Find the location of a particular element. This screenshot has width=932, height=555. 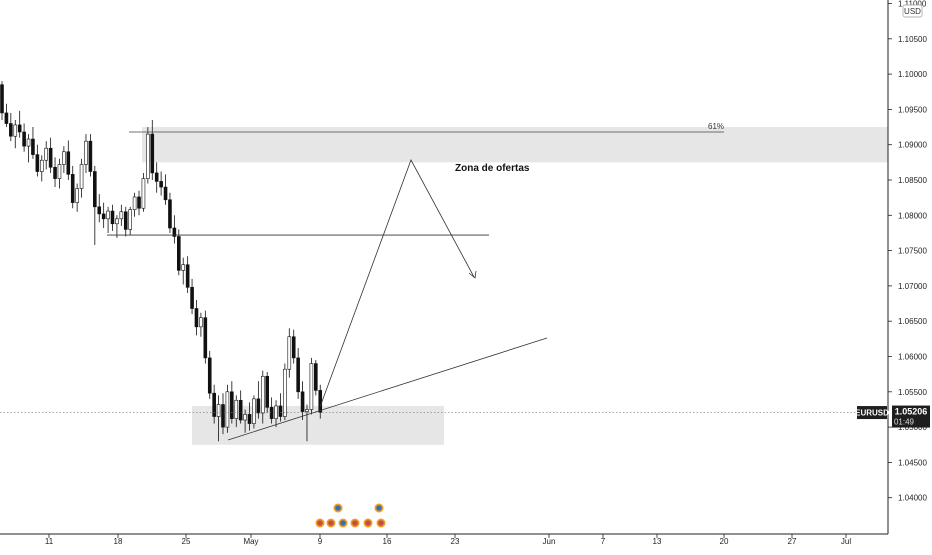

currency-label: USD is located at coordinates (912, 11).